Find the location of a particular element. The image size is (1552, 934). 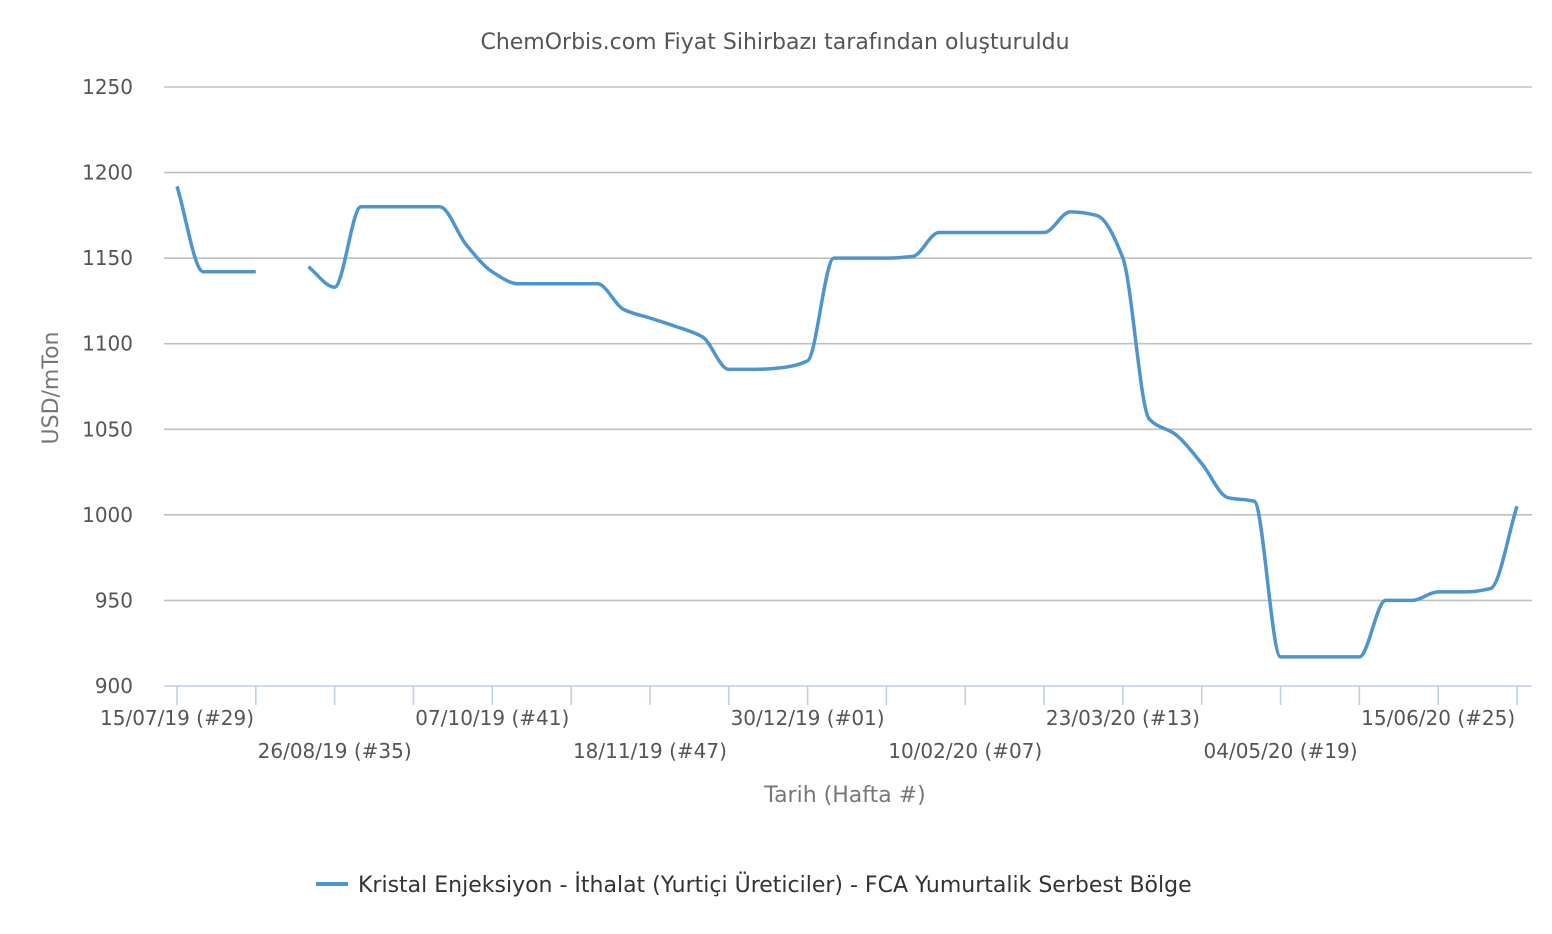

x-tick-label: 30/12/19 (#01) is located at coordinates (808, 718).